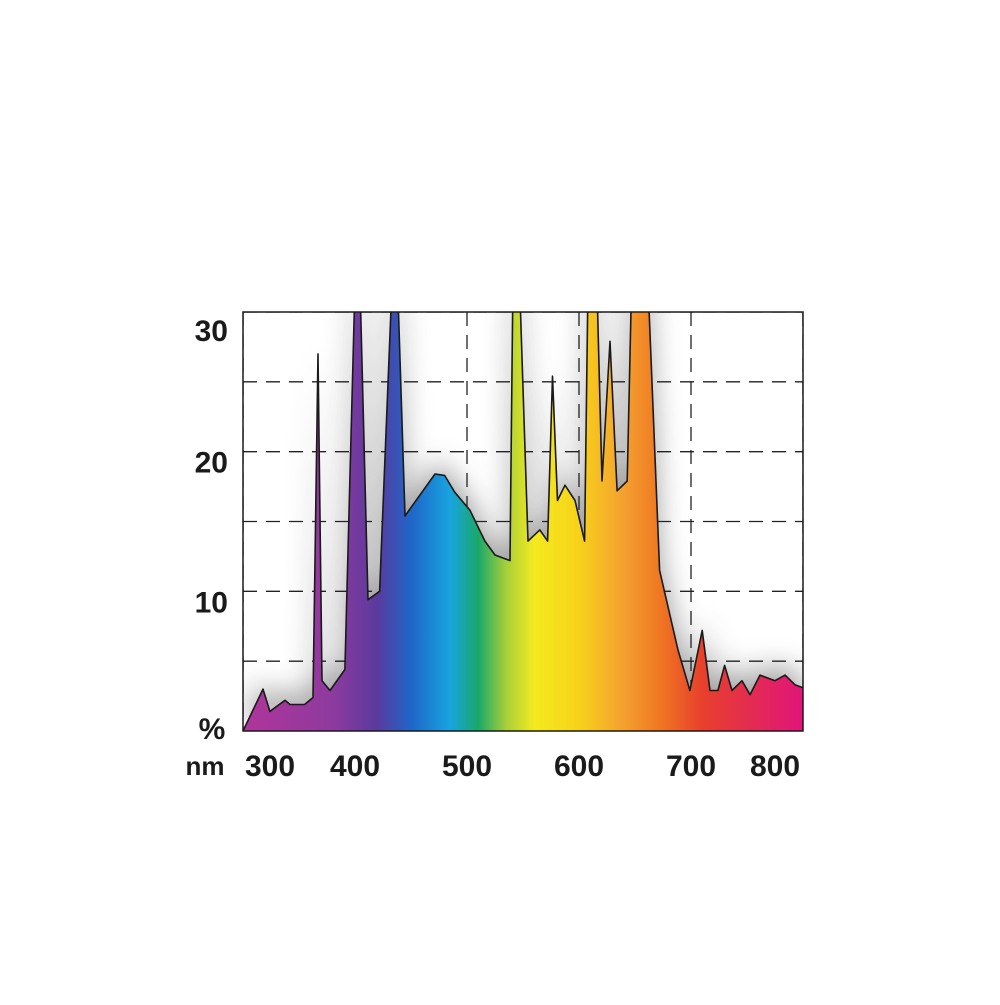  I want to click on y-tick-label: 10, so click(211, 602).